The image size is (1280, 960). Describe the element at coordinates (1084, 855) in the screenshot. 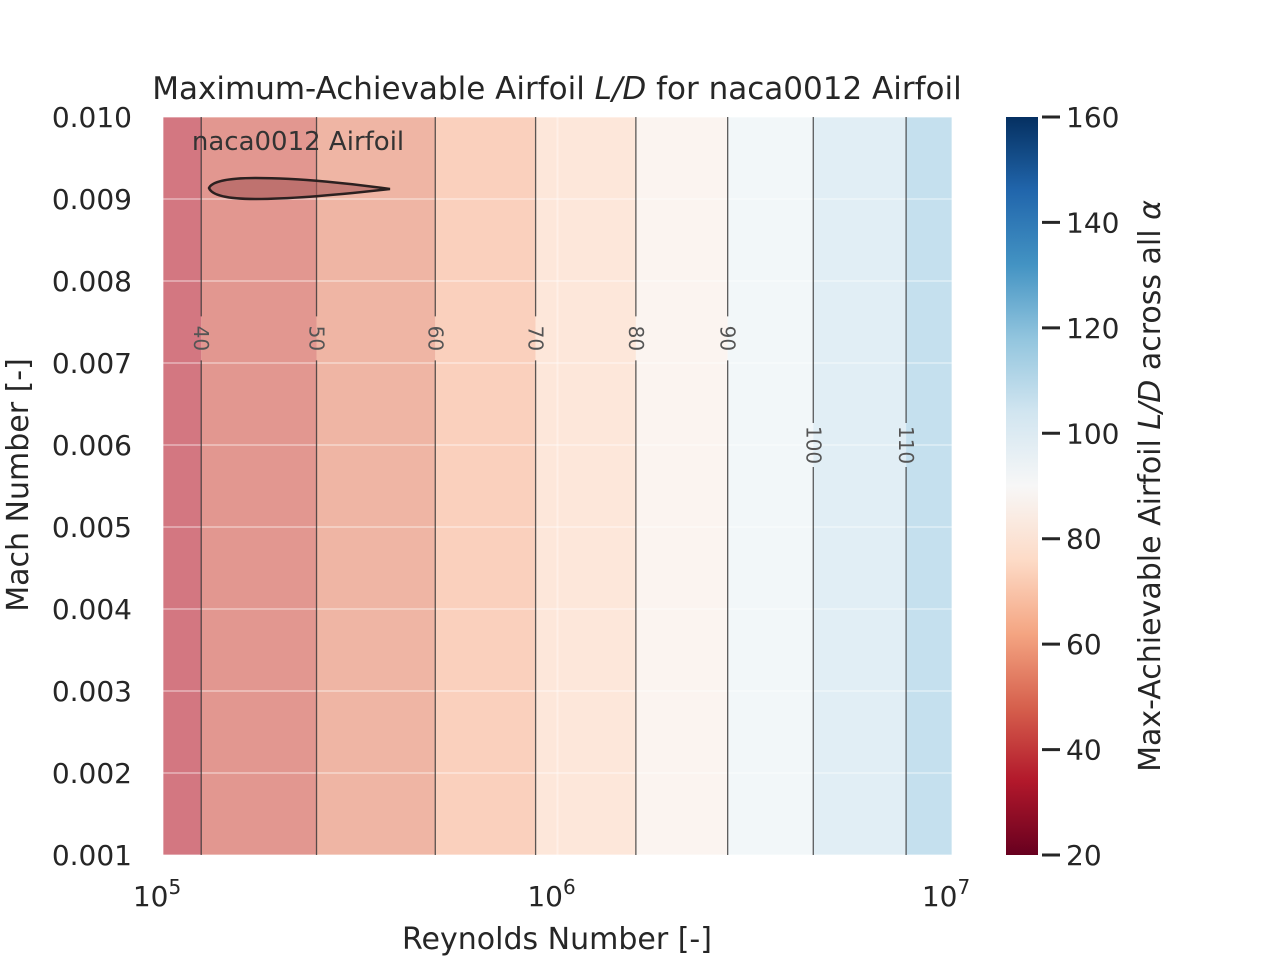

I see `colorbar-tick-label: 20` at that location.